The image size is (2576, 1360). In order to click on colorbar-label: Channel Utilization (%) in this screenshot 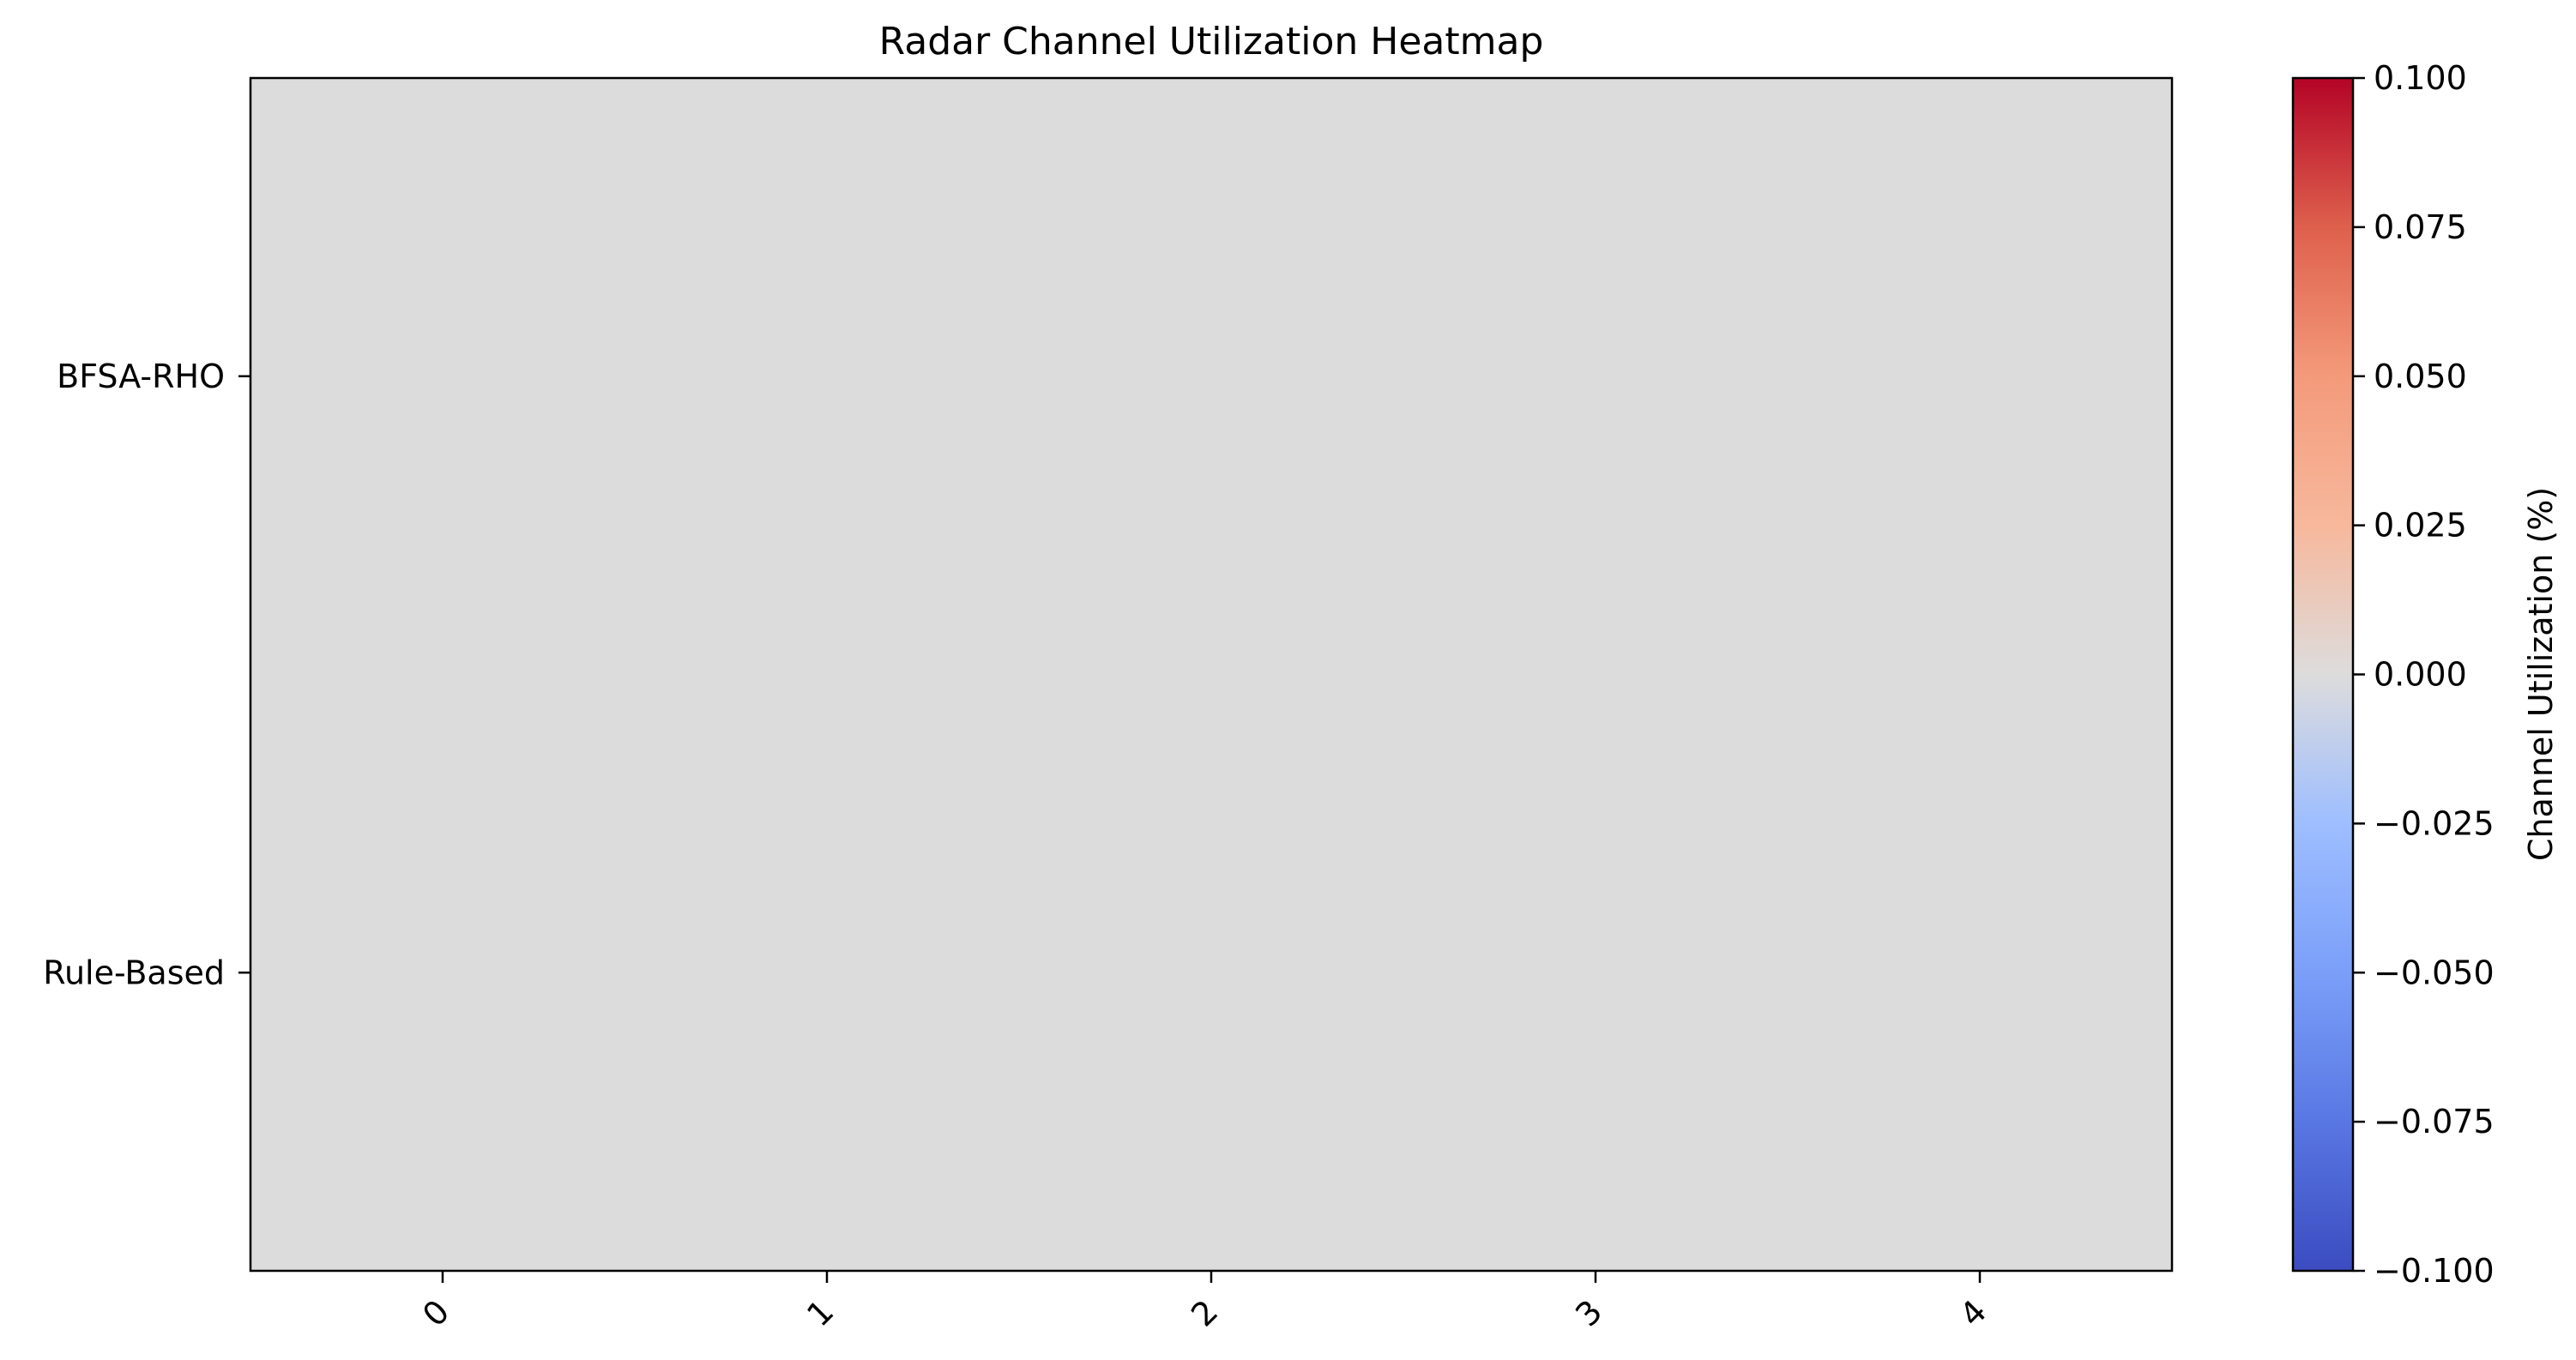, I will do `click(2541, 674)`.